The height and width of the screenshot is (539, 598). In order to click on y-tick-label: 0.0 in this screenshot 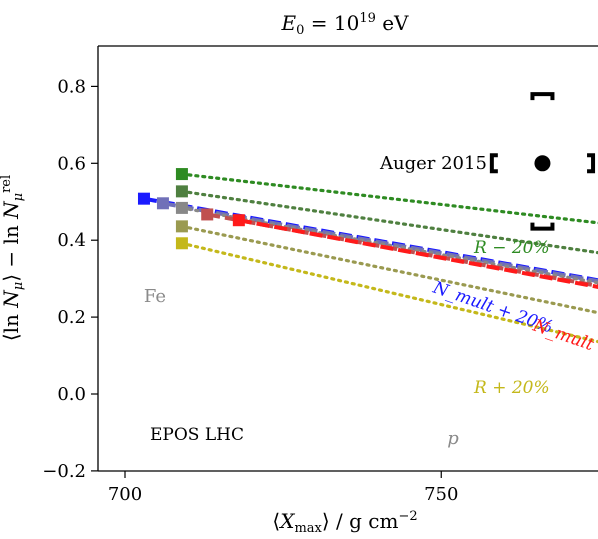, I will do `click(71, 394)`.